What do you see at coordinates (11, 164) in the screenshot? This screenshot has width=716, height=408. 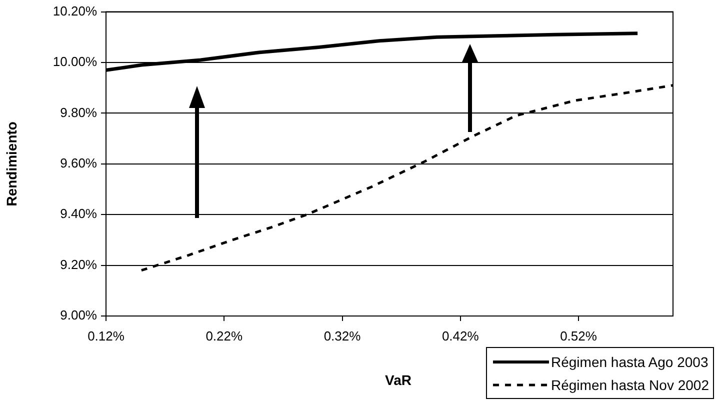 I see `y-axis-title: Rendimiento` at bounding box center [11, 164].